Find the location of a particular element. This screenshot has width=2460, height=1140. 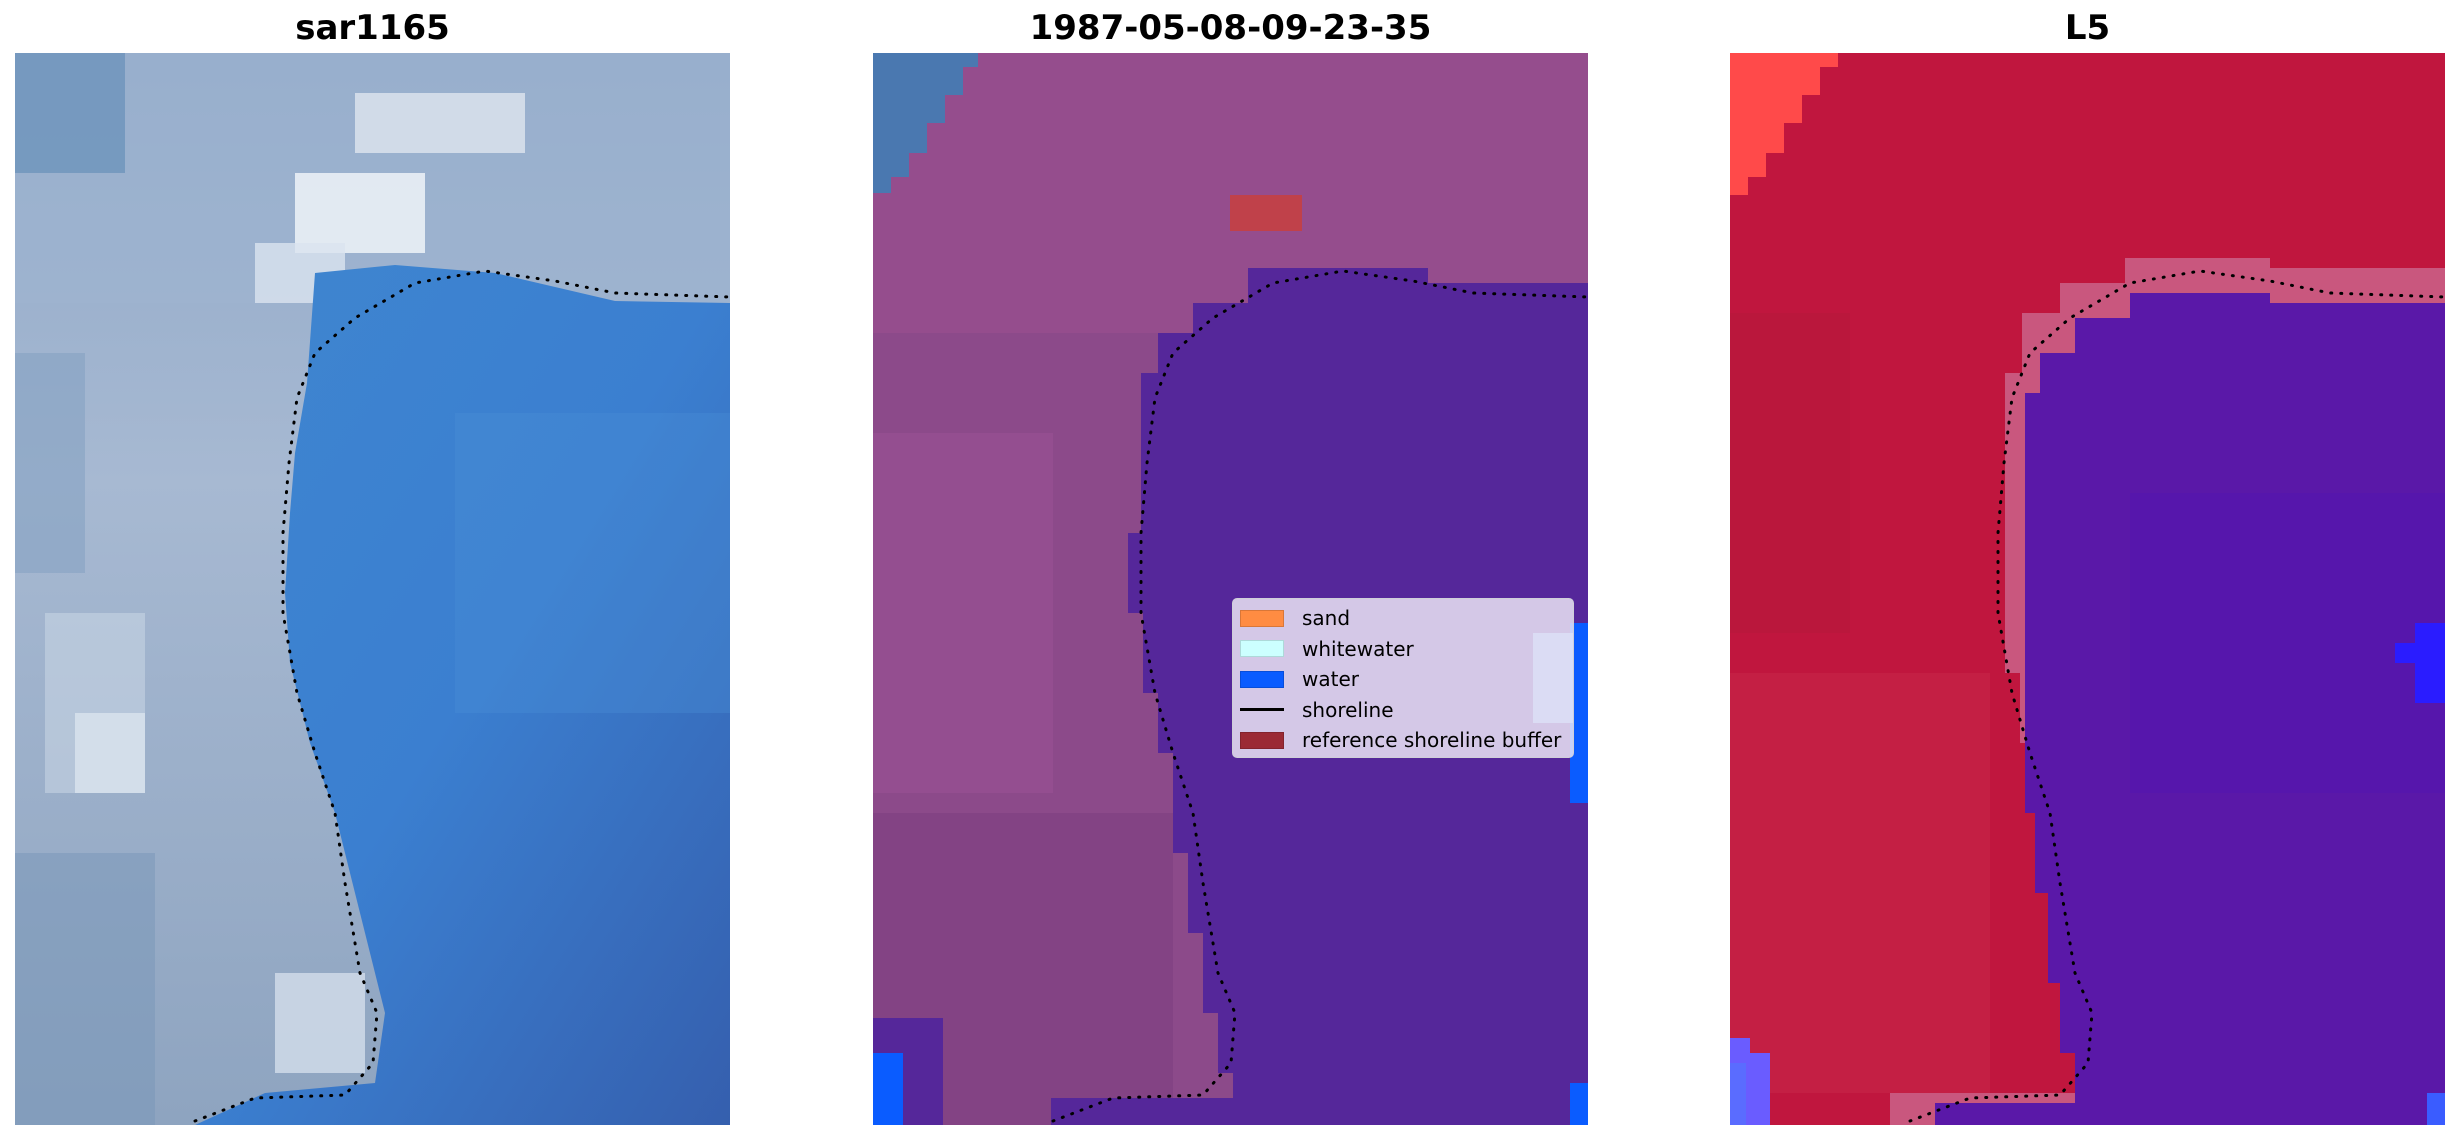

legend-label: sand is located at coordinates (1326, 618).